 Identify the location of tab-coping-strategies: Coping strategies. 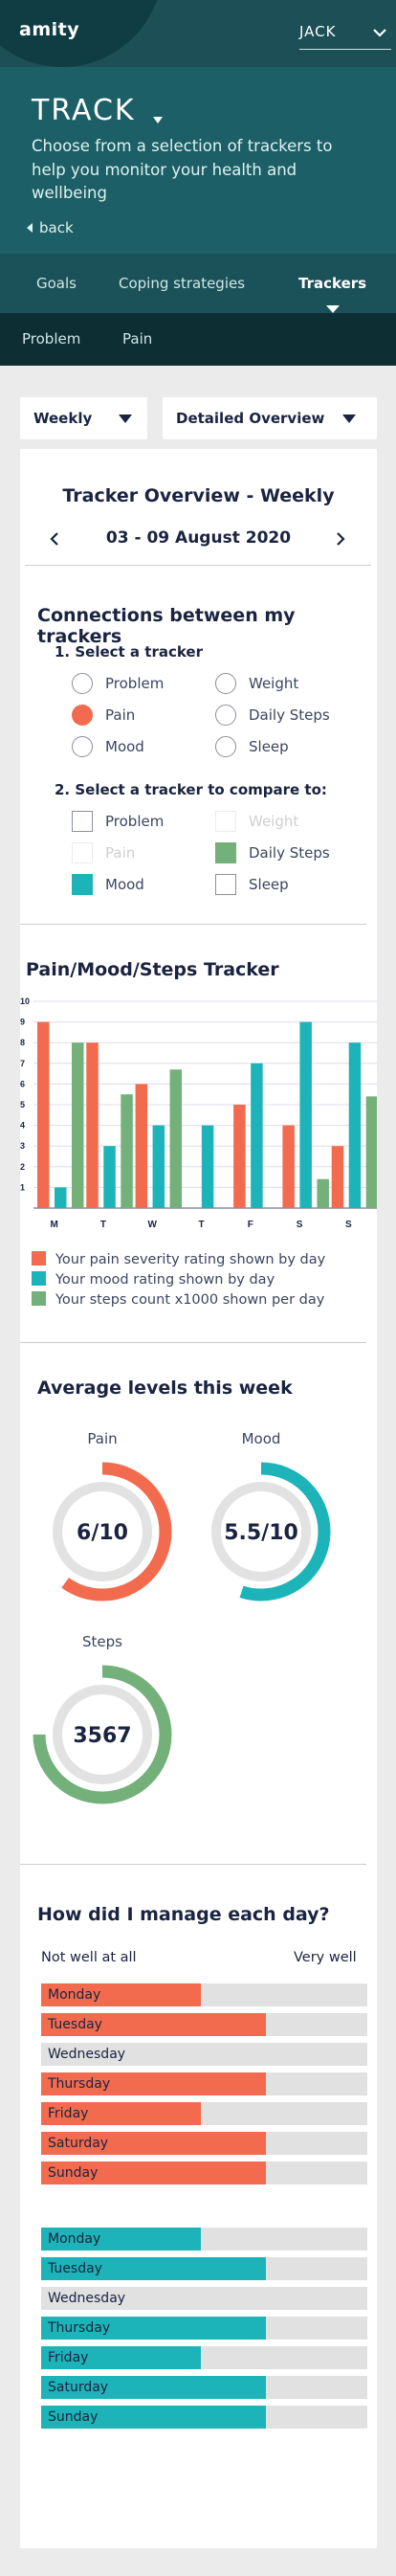
(182, 283).